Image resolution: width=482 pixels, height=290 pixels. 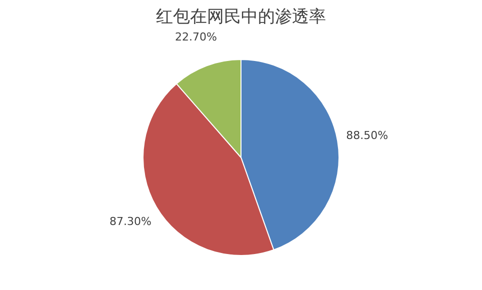 I want to click on data-label: 88.50%, so click(x=367, y=135).